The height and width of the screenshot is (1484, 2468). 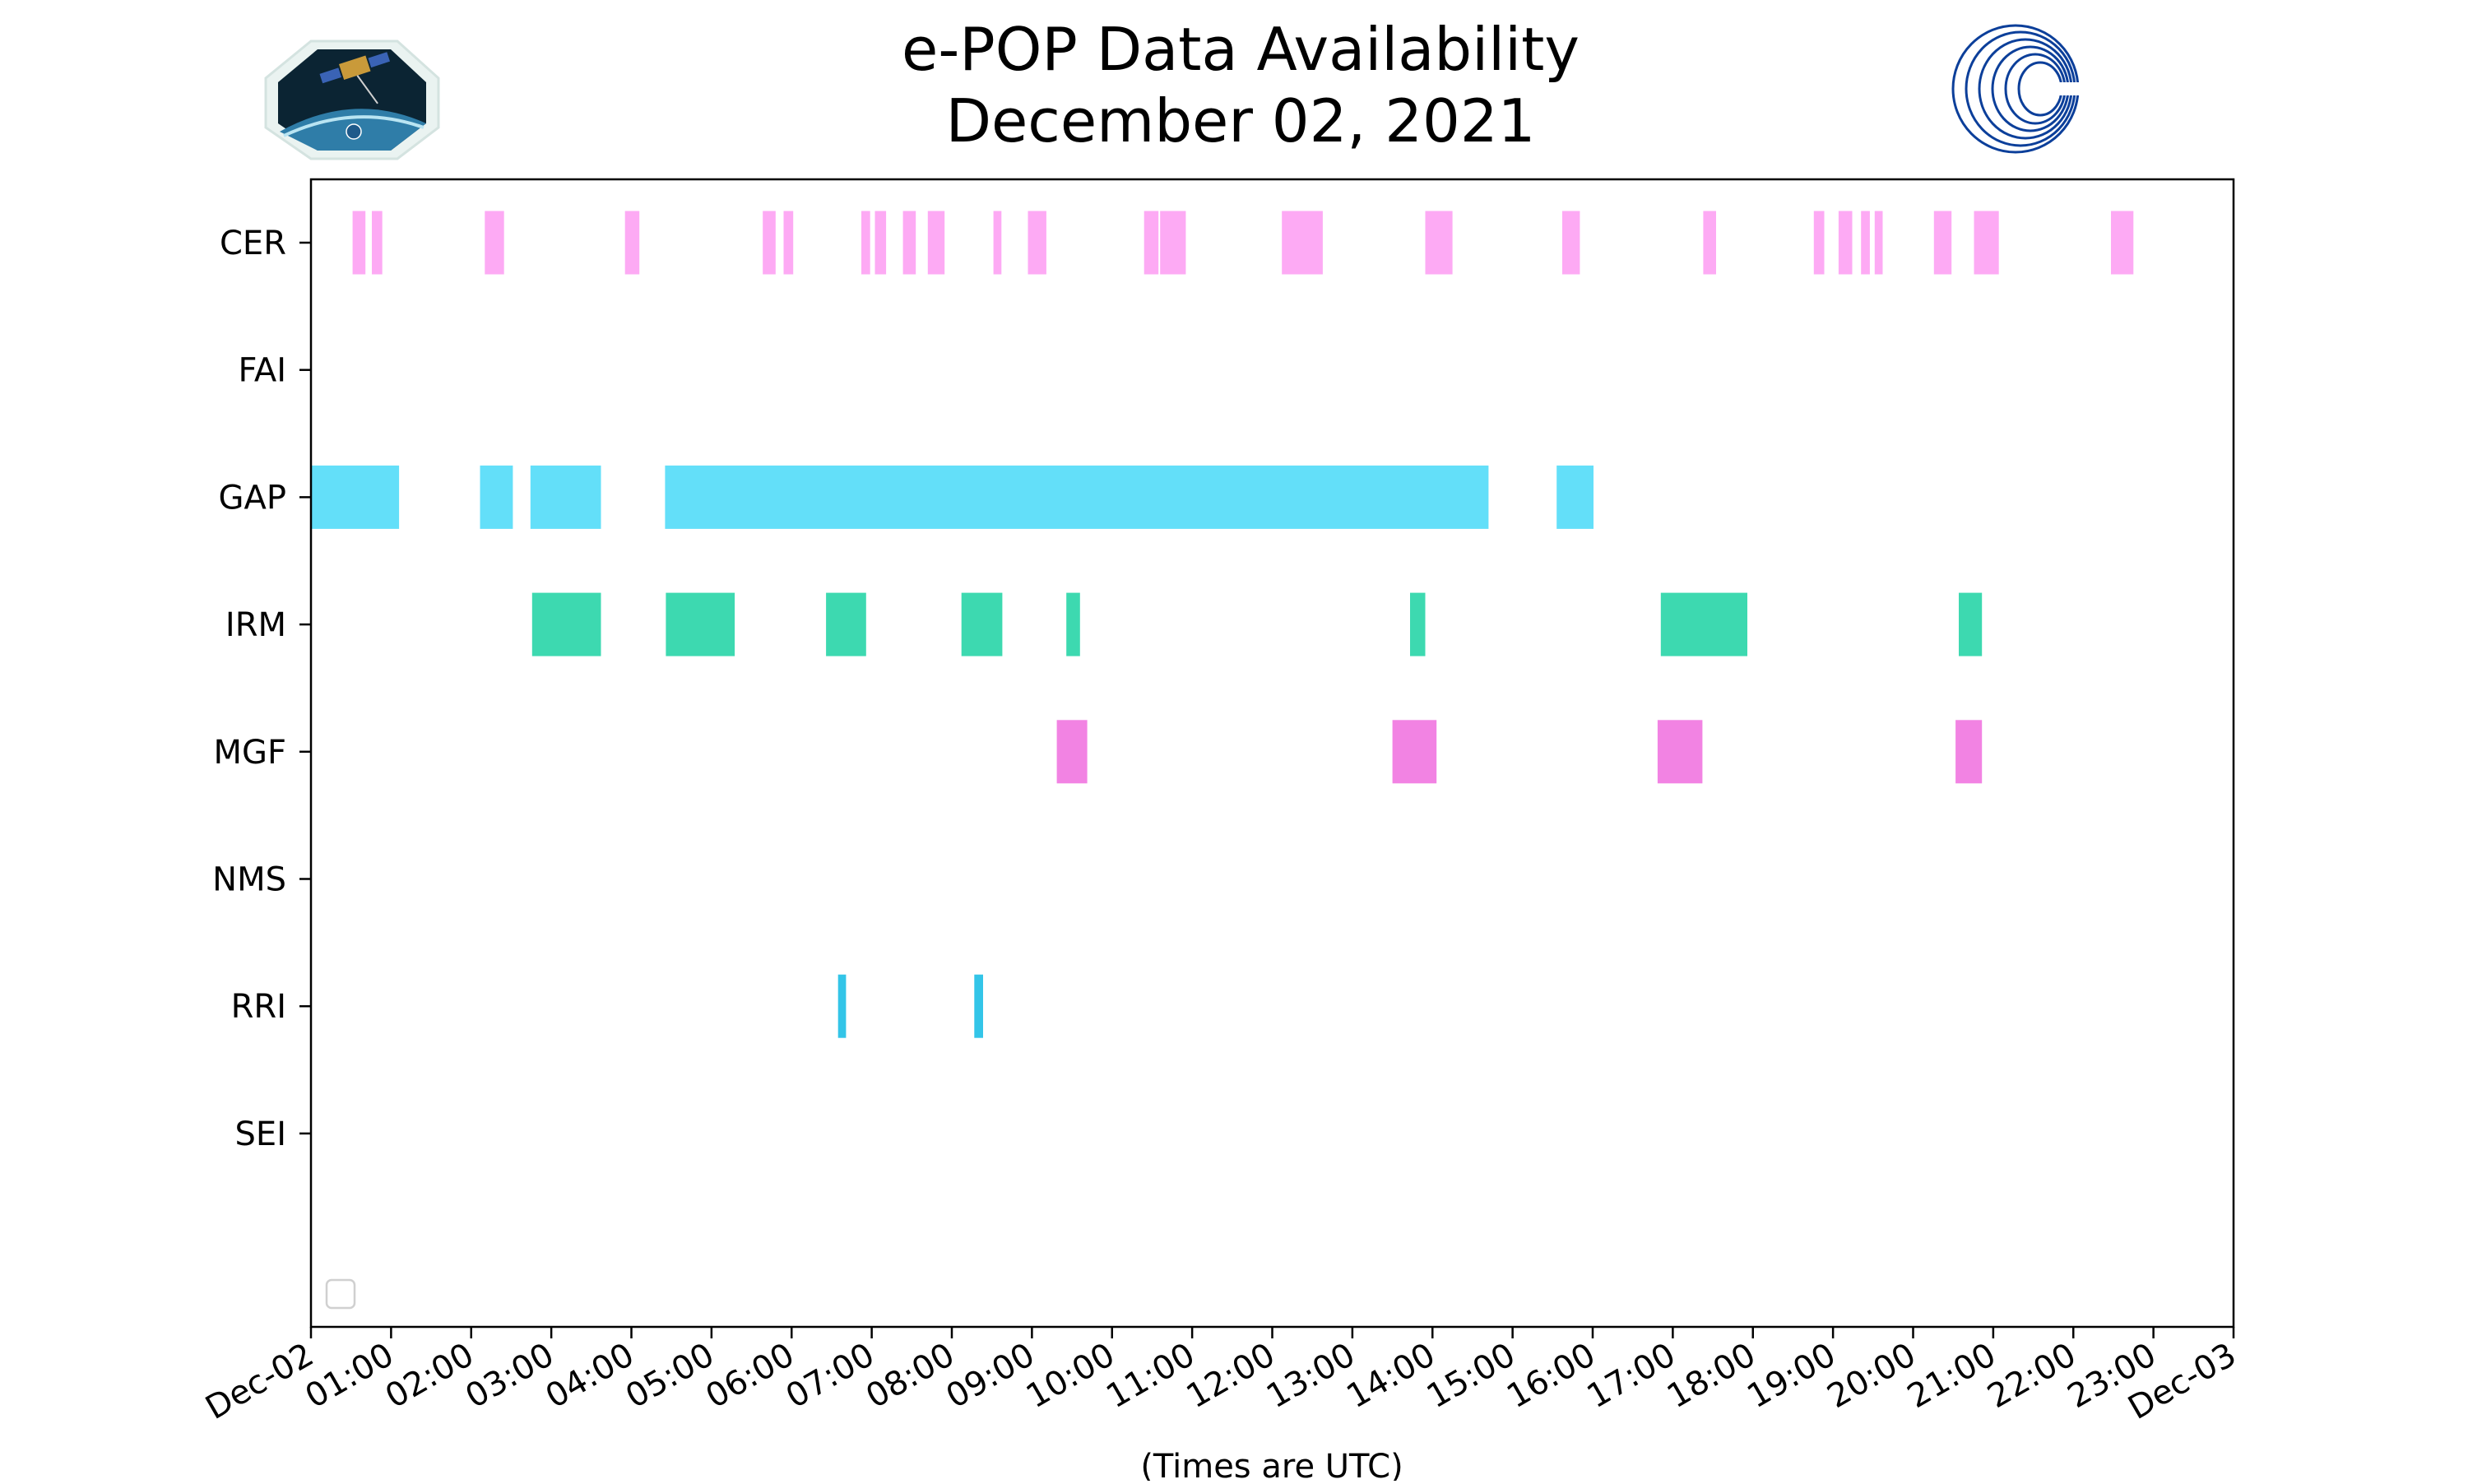 I want to click on y-tick-label-cer: CER, so click(x=253, y=243).